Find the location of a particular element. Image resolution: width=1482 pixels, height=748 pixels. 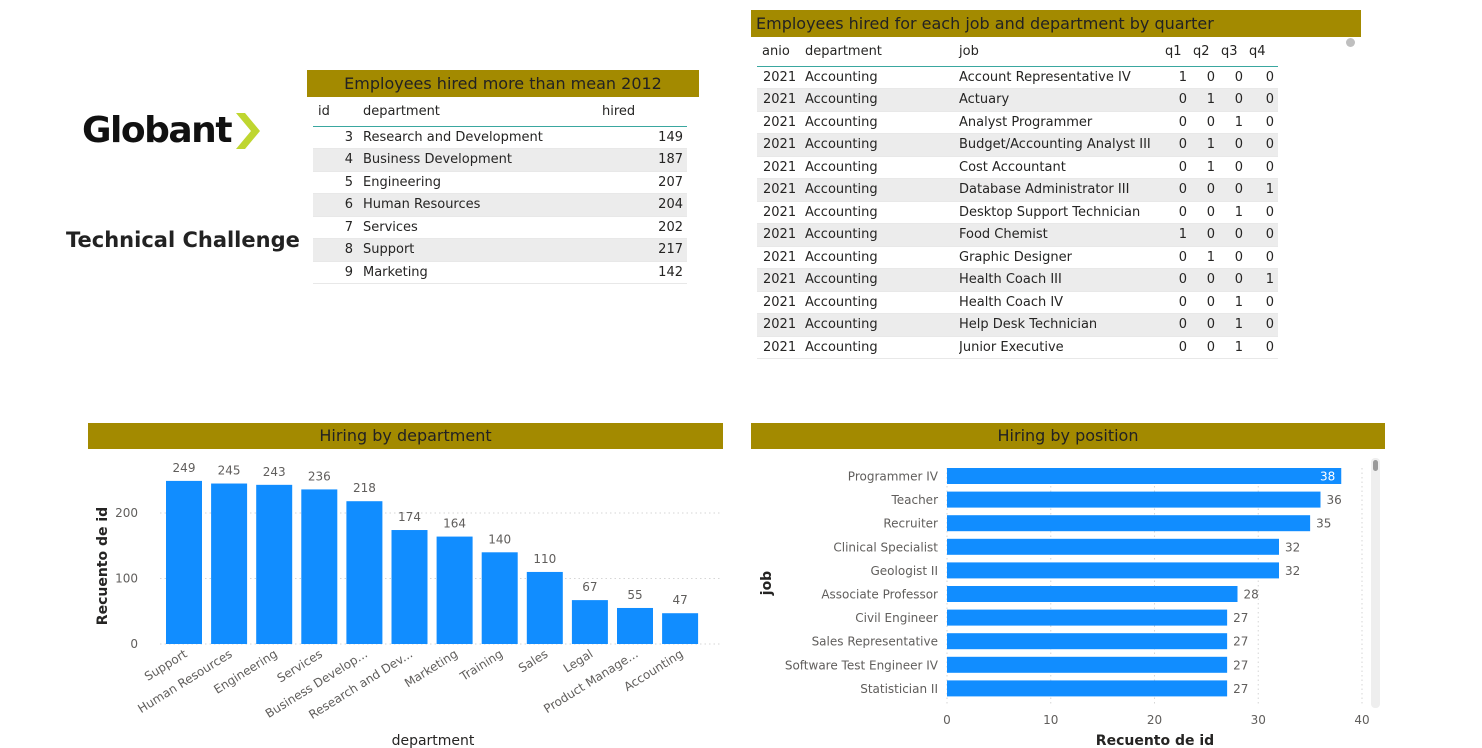

quarter-cell-q4: 1 is located at coordinates (1263, 190).